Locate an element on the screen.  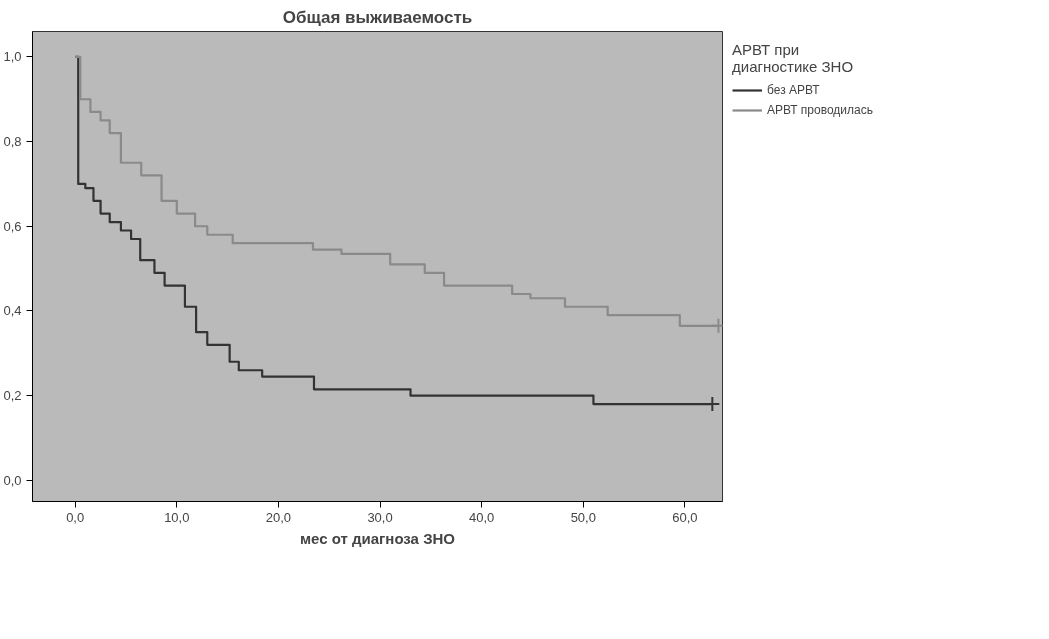
y-tick-label: 1,0 is located at coordinates (12, 57).